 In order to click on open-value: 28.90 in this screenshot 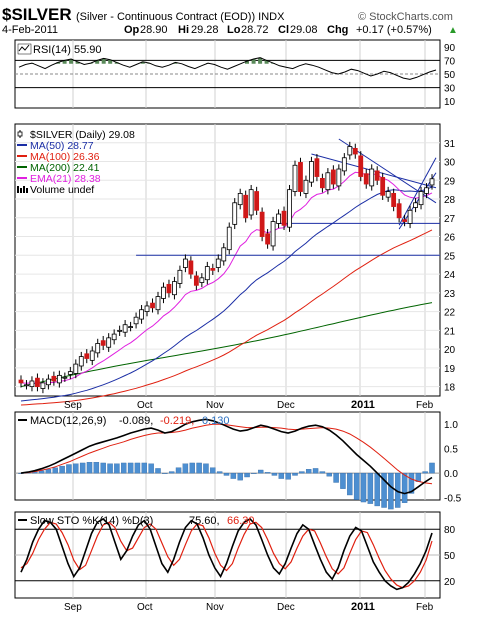, I will do `click(154, 30)`.